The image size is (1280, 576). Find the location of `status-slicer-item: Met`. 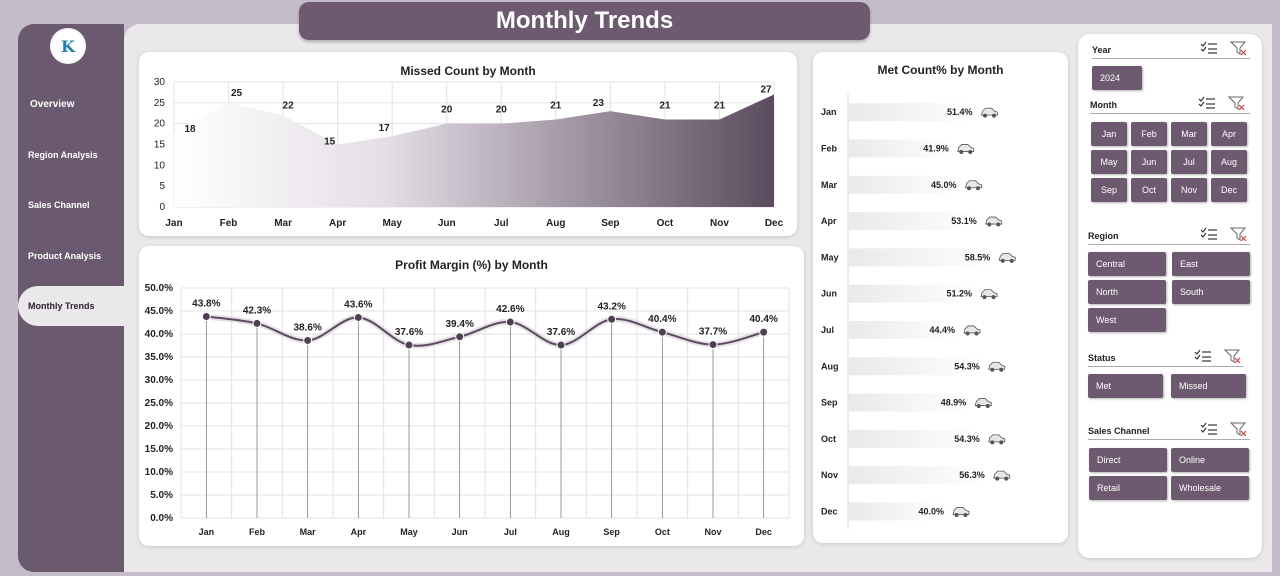

status-slicer-item: Met is located at coordinates (1125, 386).